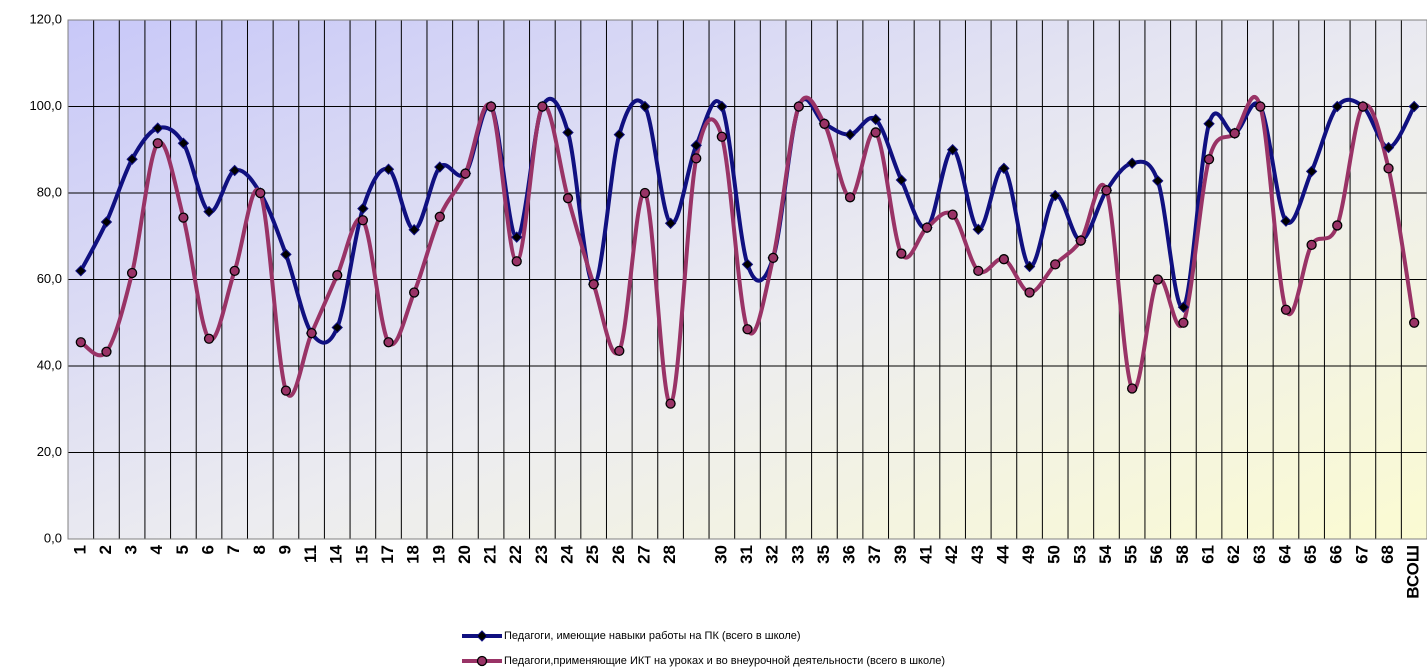 The height and width of the screenshot is (669, 1427). I want to click on x-tick-label: 42, so click(951, 554).